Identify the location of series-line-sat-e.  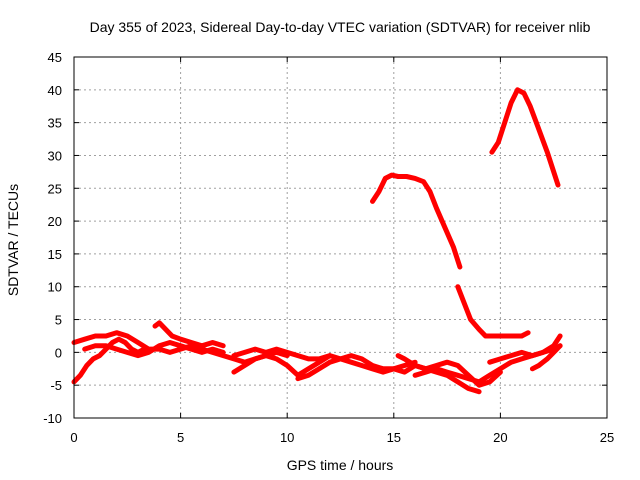
(356, 374).